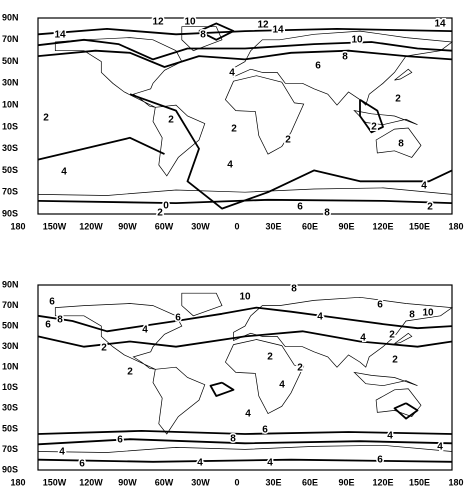  I want to click on longitude-label: 150E, so click(419, 482).